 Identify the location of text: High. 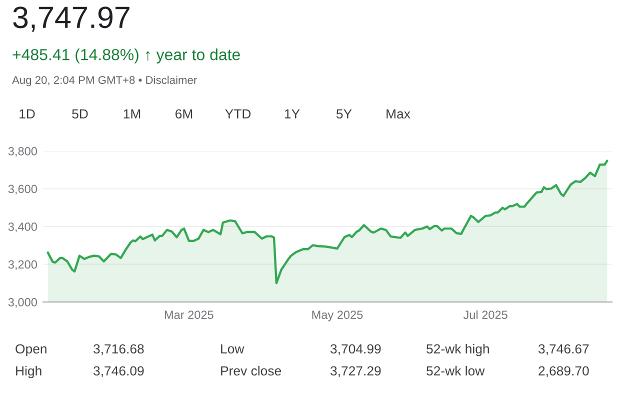
(29, 372).